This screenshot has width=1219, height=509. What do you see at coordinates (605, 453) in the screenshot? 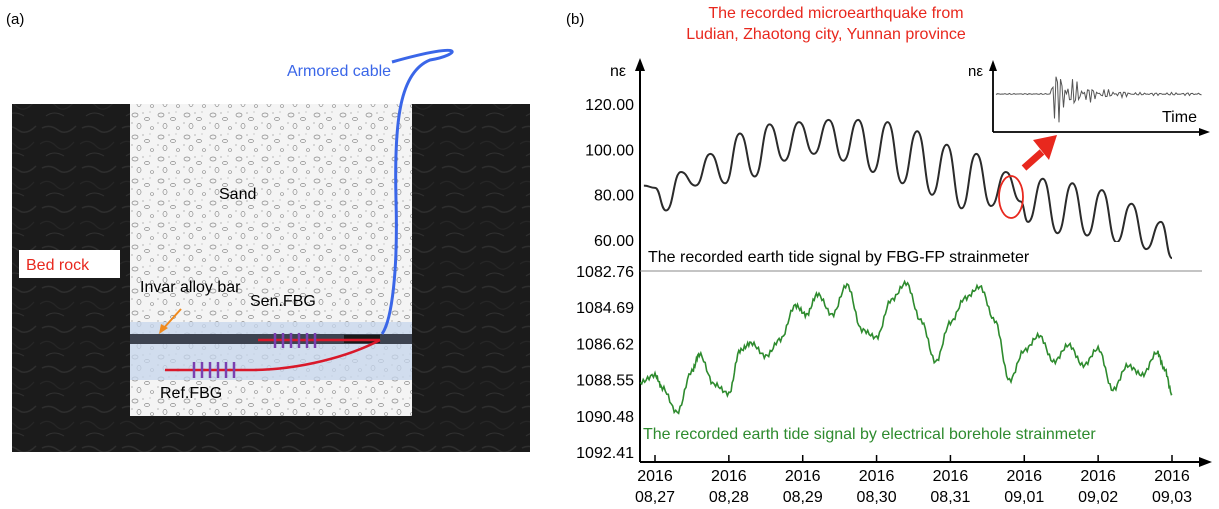
I see `elec-y-tick-label: 1092.41` at bounding box center [605, 453].